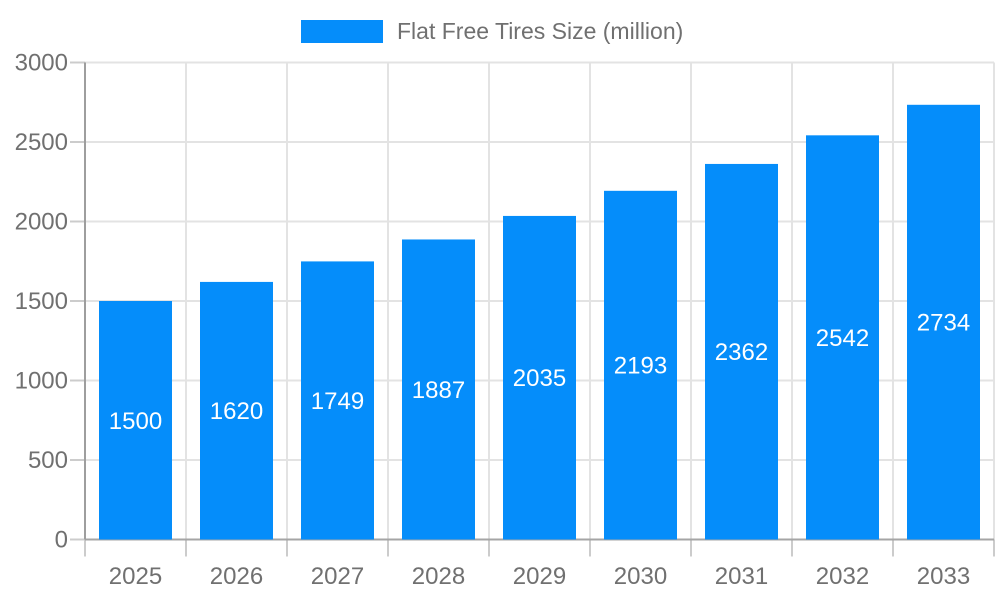 The height and width of the screenshot is (600, 1000). I want to click on bar-value-label: 2035, so click(539, 378).